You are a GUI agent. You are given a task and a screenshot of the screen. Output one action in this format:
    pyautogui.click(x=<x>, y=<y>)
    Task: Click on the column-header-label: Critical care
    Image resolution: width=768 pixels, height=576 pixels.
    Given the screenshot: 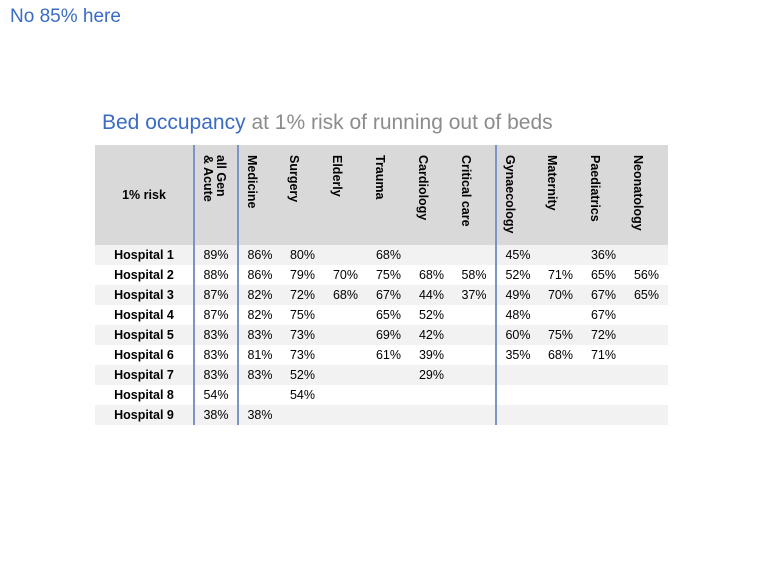 What is the action you would take?
    pyautogui.click(x=466, y=191)
    